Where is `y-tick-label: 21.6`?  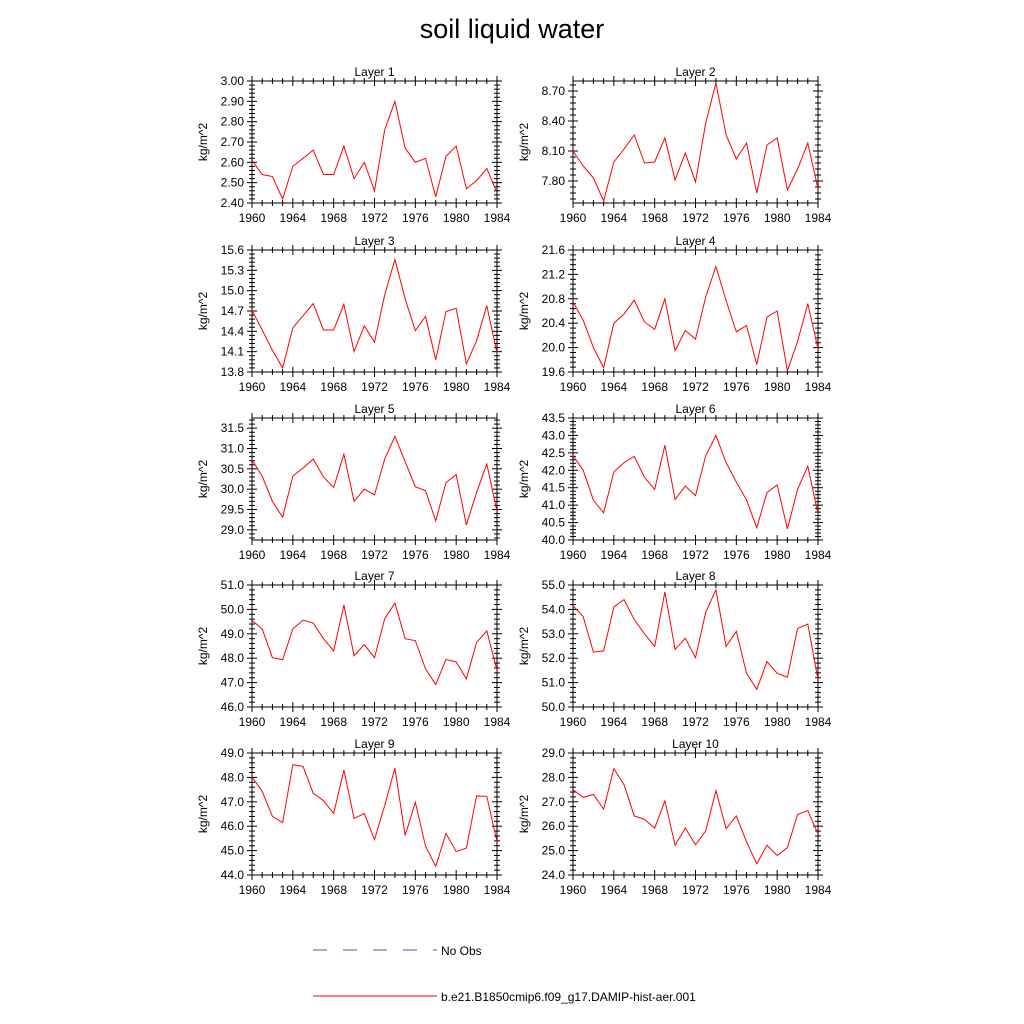 y-tick-label: 21.6 is located at coordinates (554, 250).